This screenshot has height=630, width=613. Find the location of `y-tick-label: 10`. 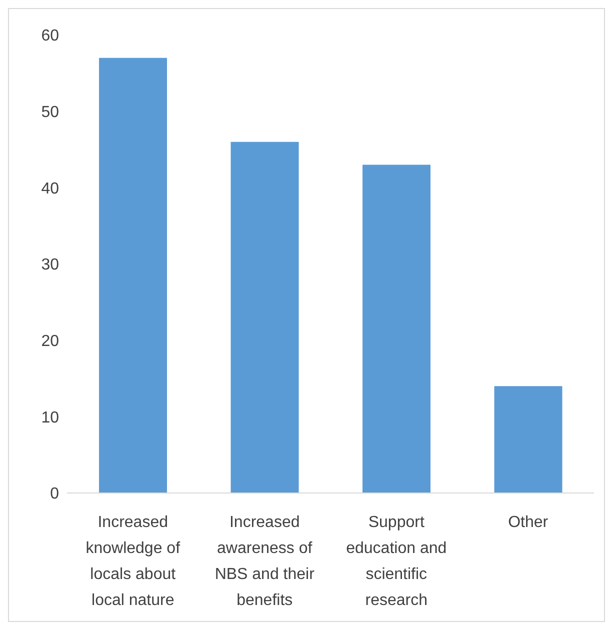

y-tick-label: 10 is located at coordinates (50, 417).